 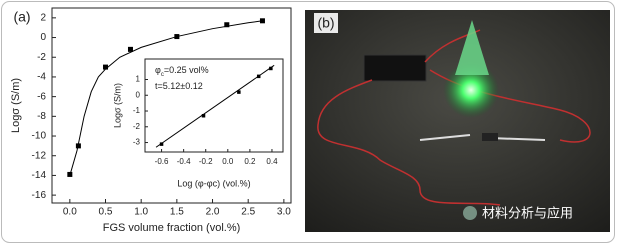 What do you see at coordinates (162, 161) in the screenshot?
I see `x-tick-label: -0.6` at bounding box center [162, 161].